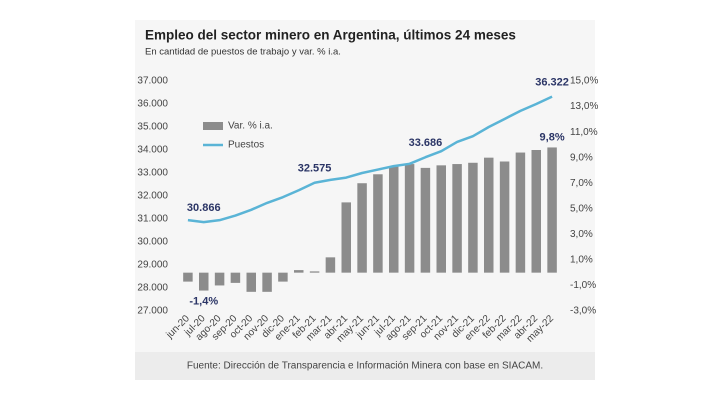  I want to click on y2-tick-label: -3,0%, so click(583, 311).